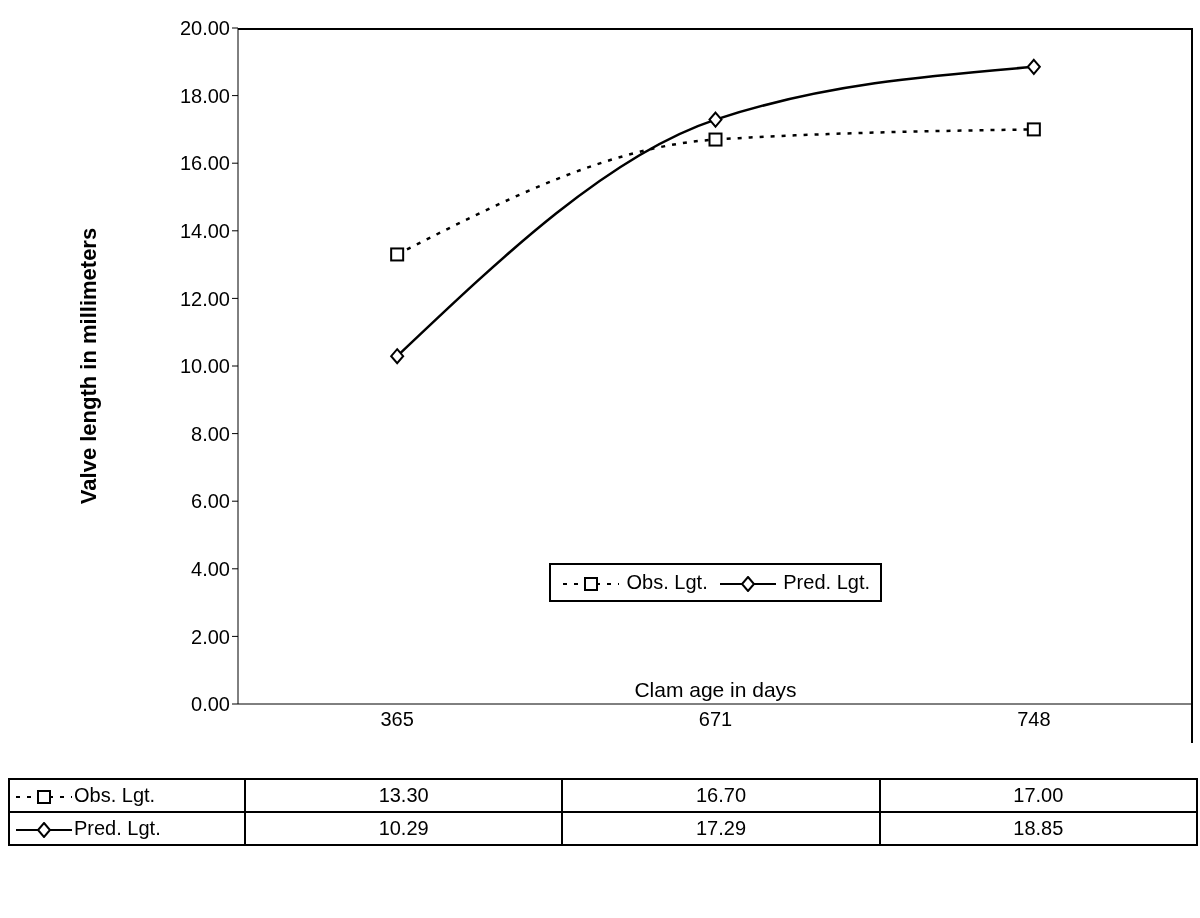 The image size is (1200, 918). Describe the element at coordinates (1034, 719) in the screenshot. I see `x-tick-label: 748` at that location.